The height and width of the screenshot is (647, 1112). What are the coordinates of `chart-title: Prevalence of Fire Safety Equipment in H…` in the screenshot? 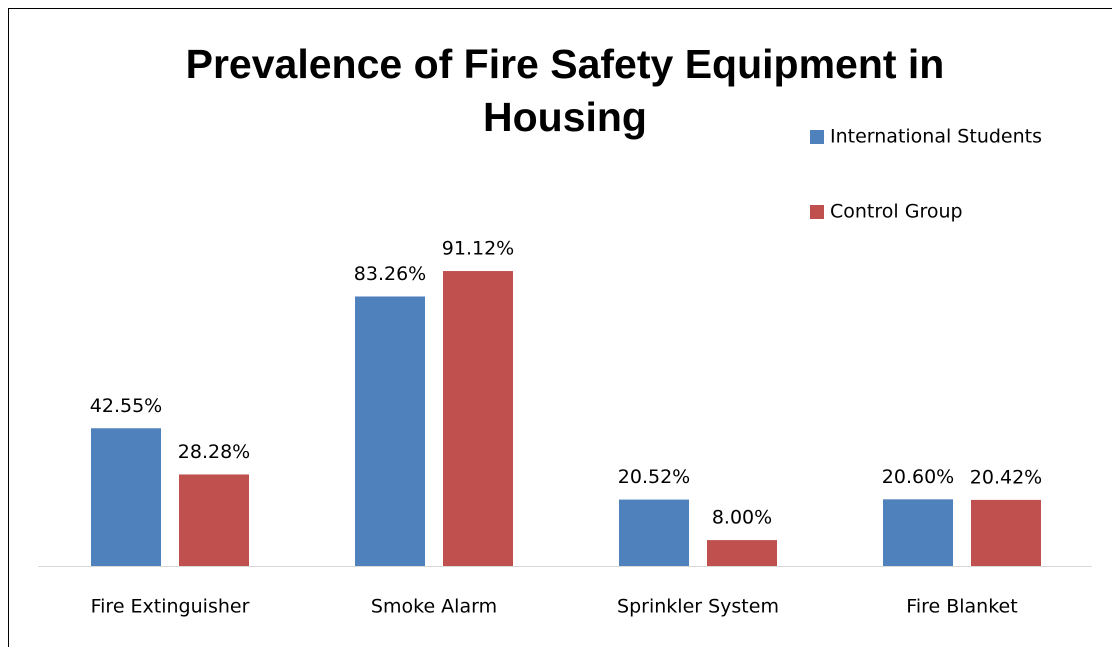 It's located at (565, 90).